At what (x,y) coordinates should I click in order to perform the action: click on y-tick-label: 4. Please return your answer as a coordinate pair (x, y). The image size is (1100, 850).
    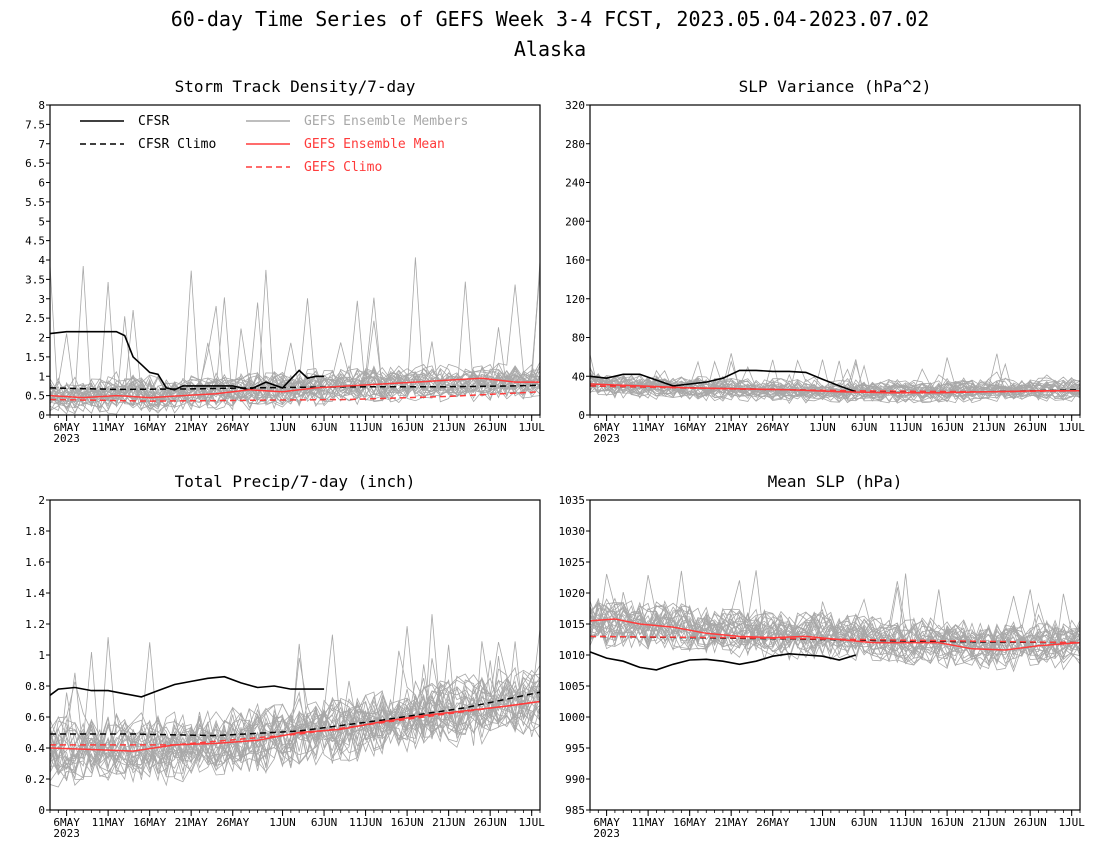
    Looking at the image, I should click on (41, 260).